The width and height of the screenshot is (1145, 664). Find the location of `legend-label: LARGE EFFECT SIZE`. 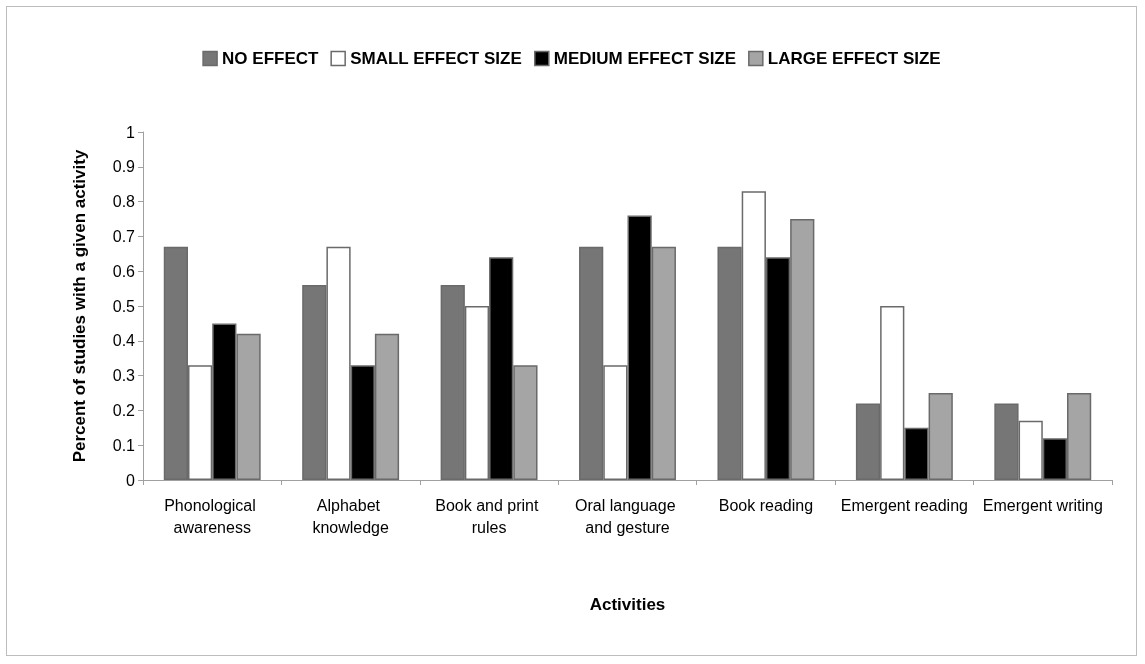

legend-label: LARGE EFFECT SIZE is located at coordinates (854, 58).